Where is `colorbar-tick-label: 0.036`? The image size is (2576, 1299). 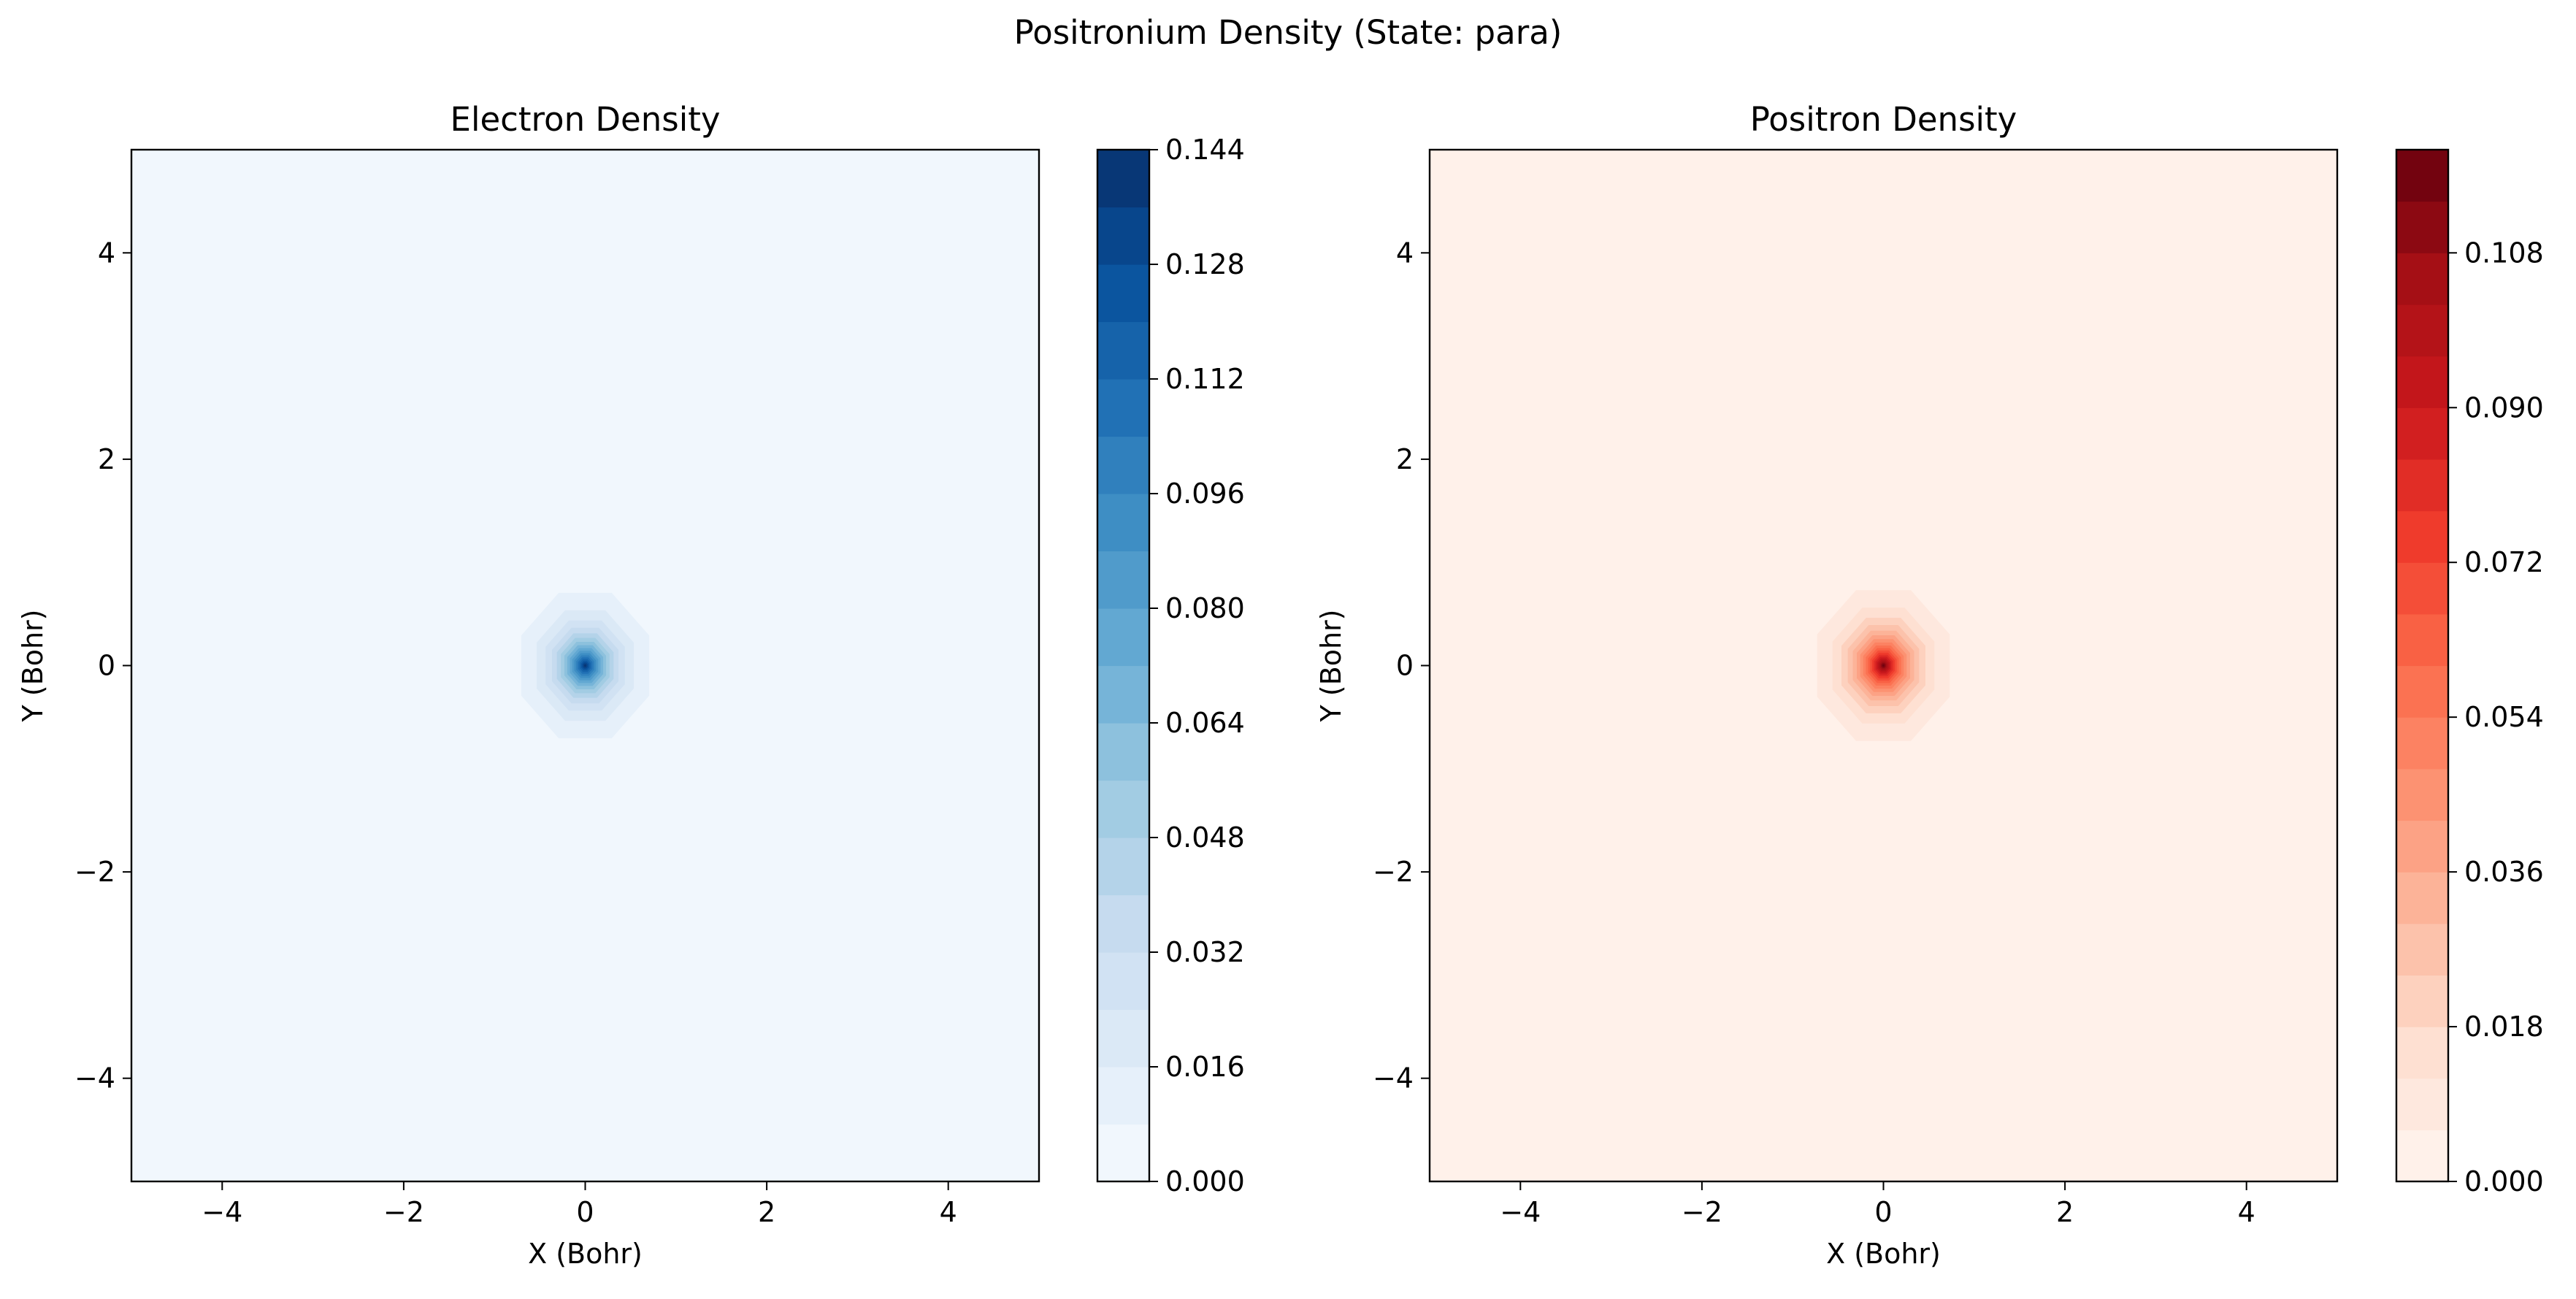 colorbar-tick-label: 0.036 is located at coordinates (2504, 872).